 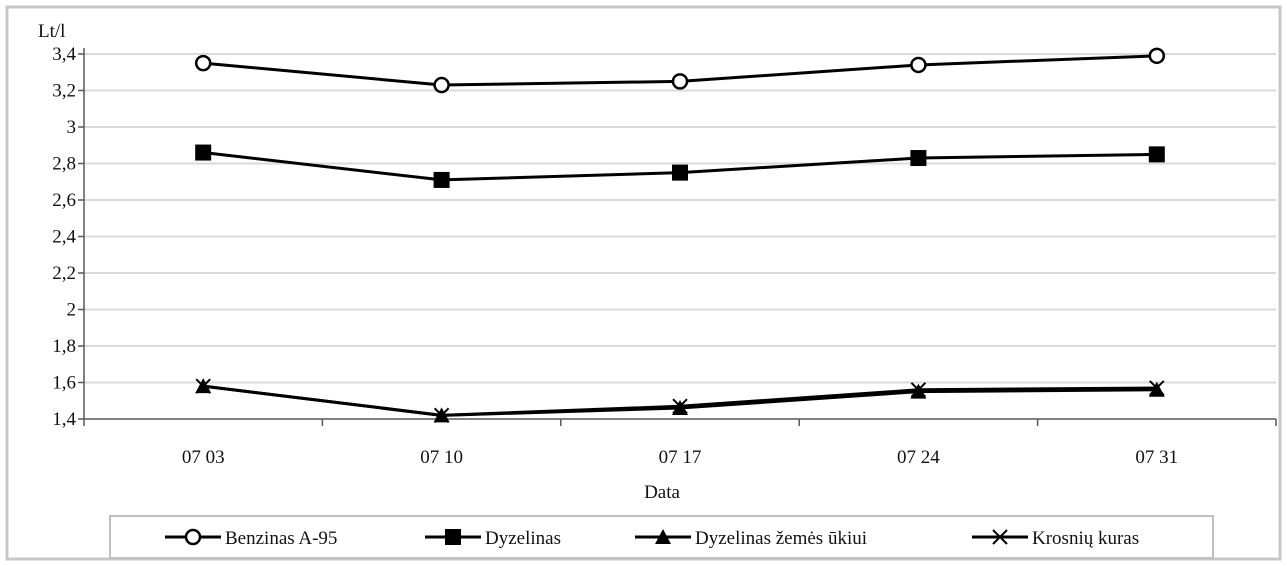 What do you see at coordinates (64, 419) in the screenshot?
I see `y-tick-label: 1,4` at bounding box center [64, 419].